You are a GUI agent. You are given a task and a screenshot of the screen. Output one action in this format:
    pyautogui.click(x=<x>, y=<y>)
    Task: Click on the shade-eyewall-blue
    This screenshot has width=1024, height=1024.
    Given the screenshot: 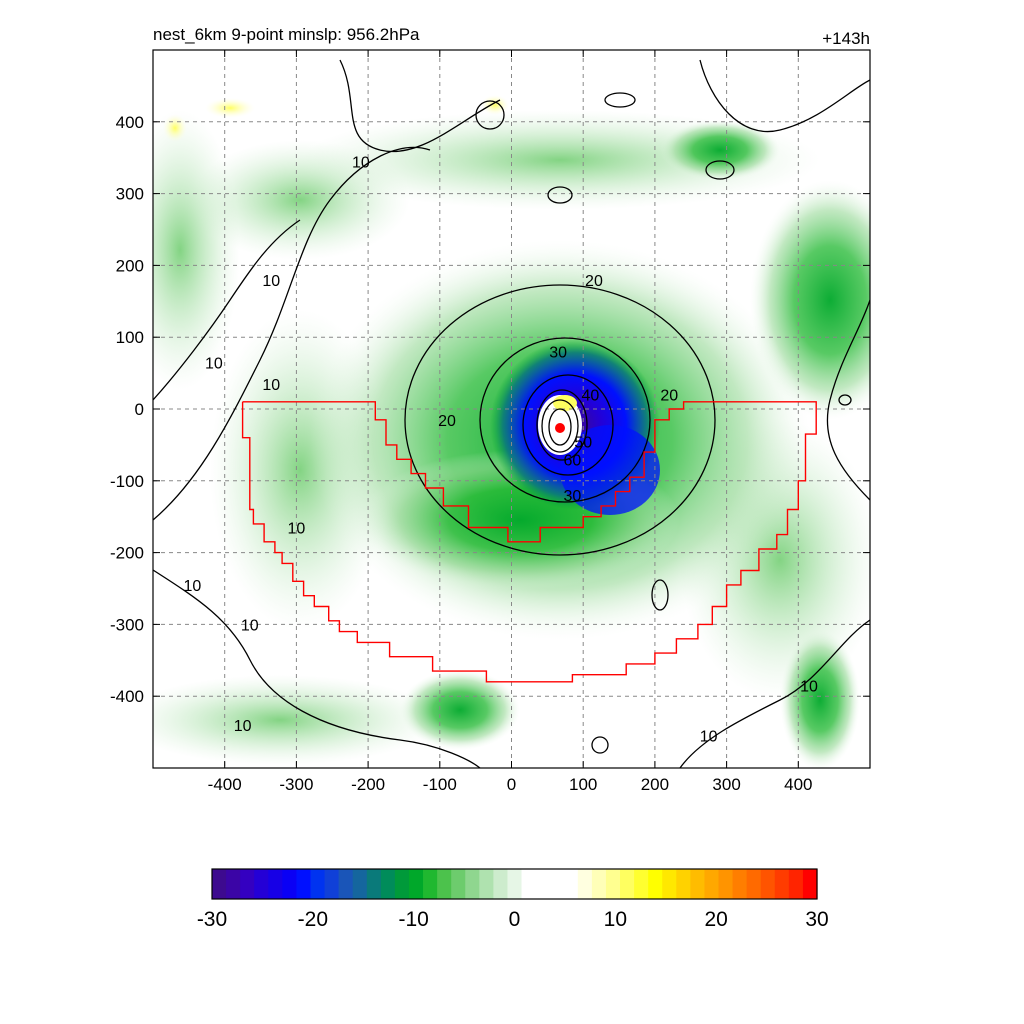 What is the action you would take?
    pyautogui.click(x=610, y=470)
    